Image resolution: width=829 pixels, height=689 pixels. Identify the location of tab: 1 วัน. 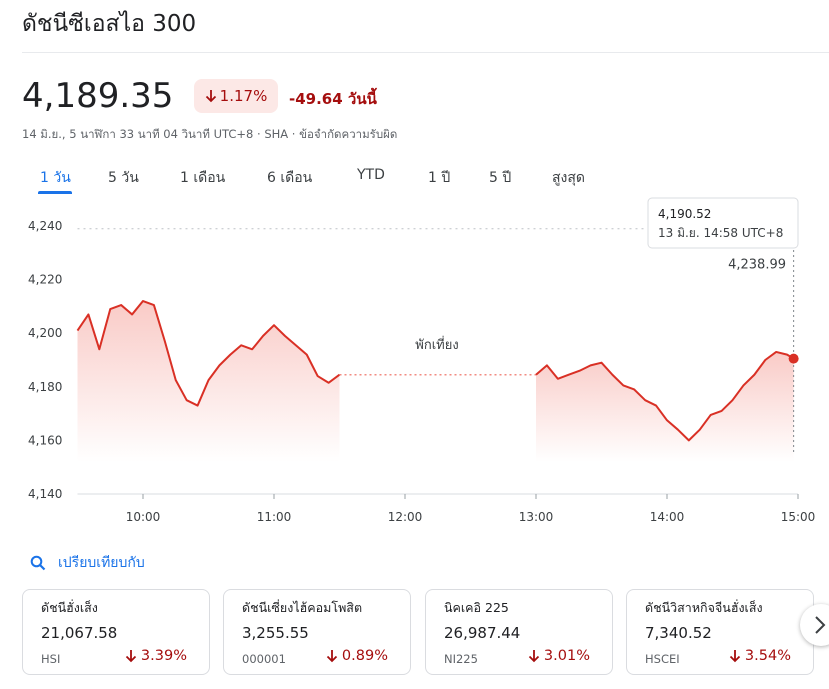
(55, 178).